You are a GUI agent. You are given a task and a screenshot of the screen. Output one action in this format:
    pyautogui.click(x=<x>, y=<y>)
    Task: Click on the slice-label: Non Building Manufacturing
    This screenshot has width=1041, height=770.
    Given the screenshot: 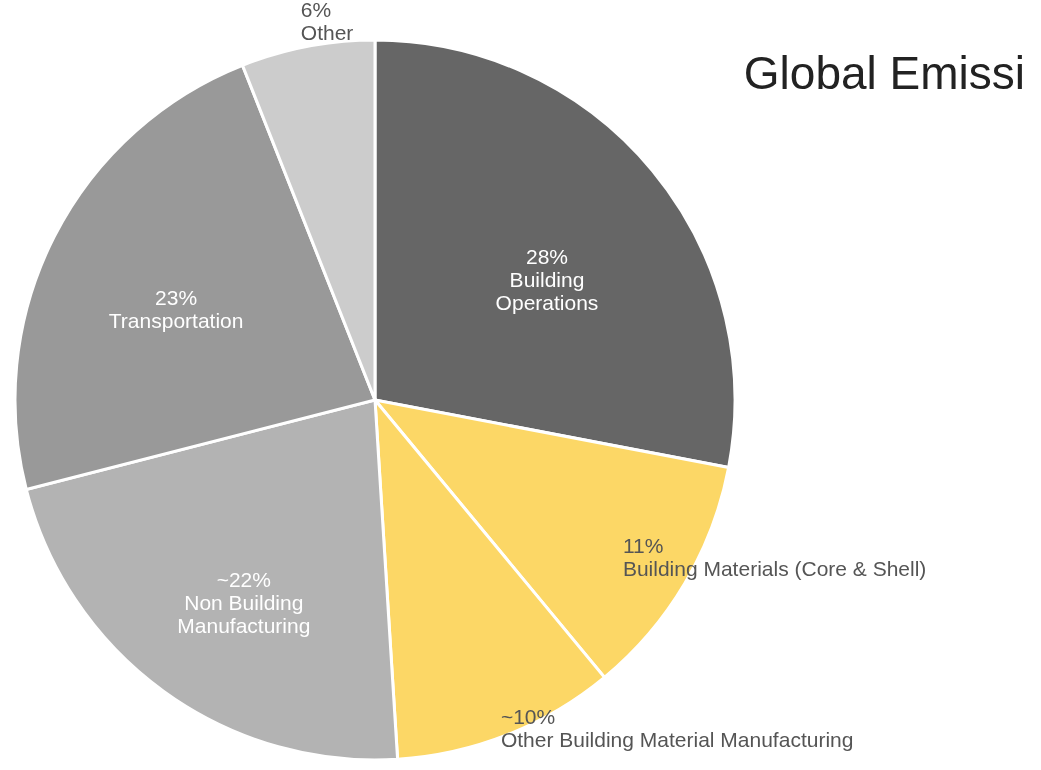 What is the action you would take?
    pyautogui.click(x=244, y=613)
    